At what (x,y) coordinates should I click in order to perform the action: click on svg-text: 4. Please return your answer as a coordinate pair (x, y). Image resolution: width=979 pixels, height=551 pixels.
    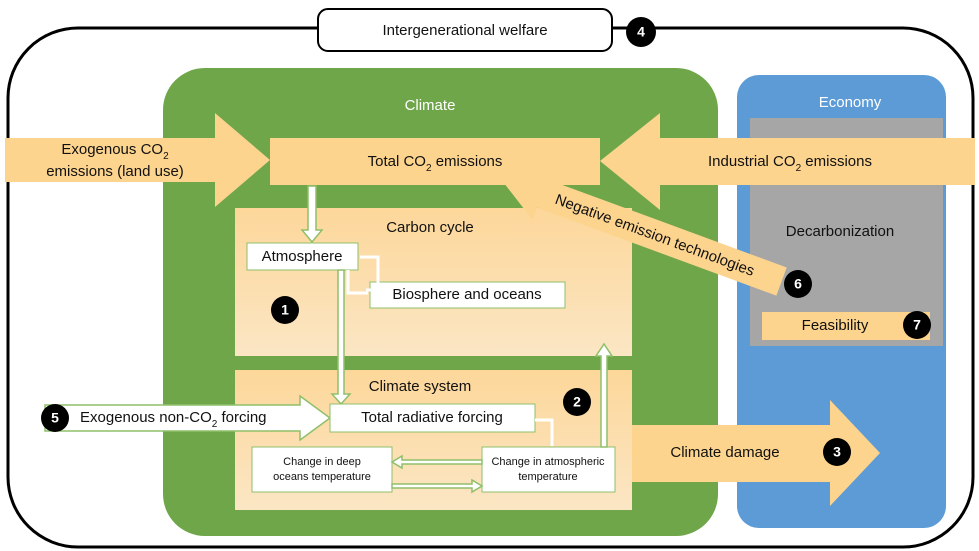
    Looking at the image, I should click on (641, 32).